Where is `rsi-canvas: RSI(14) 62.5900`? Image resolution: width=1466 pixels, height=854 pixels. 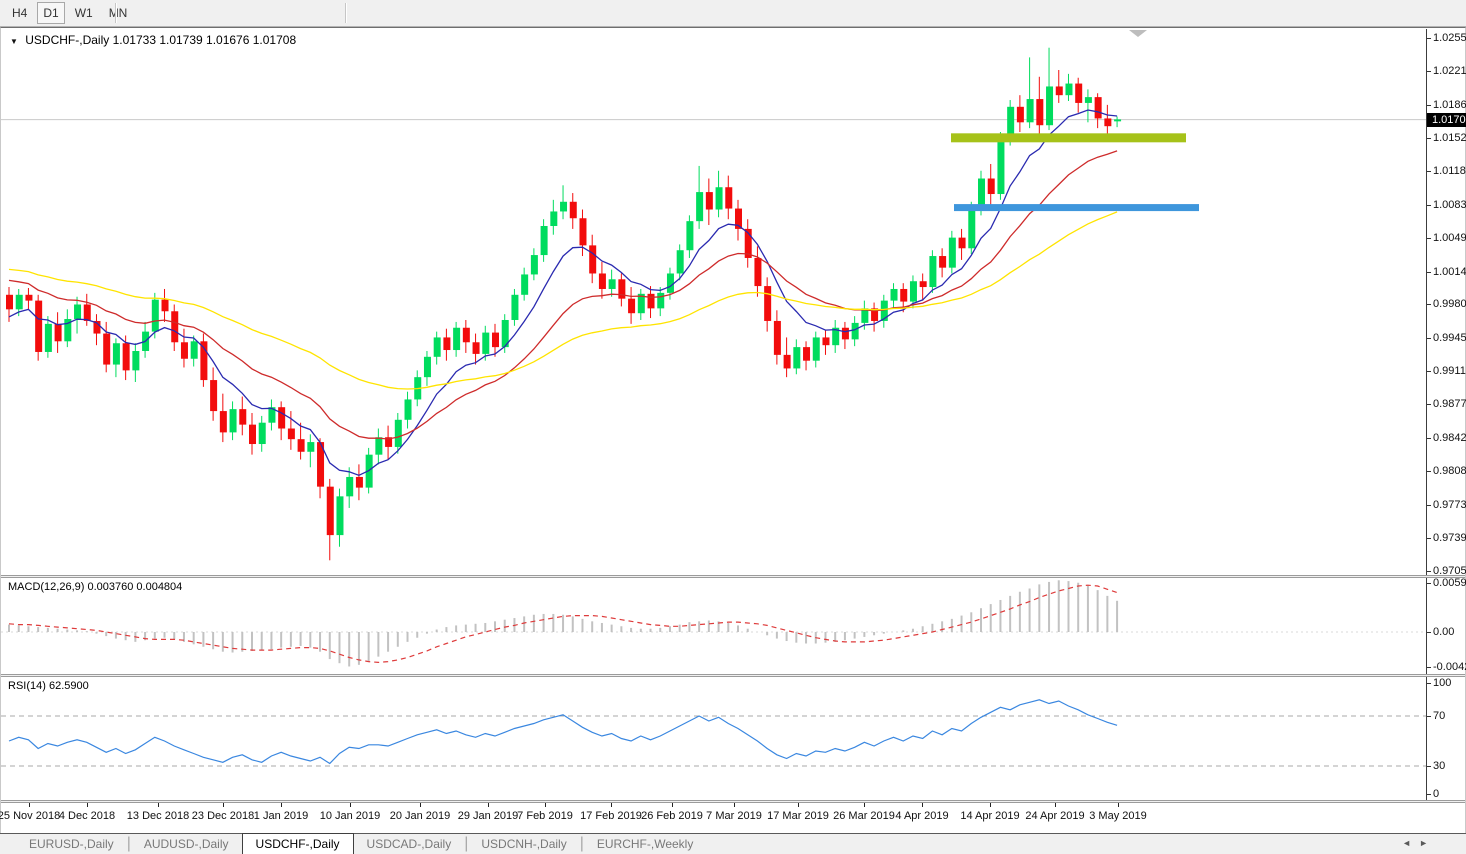
rsi-canvas: RSI(14) 62.5900 is located at coordinates (713, 738).